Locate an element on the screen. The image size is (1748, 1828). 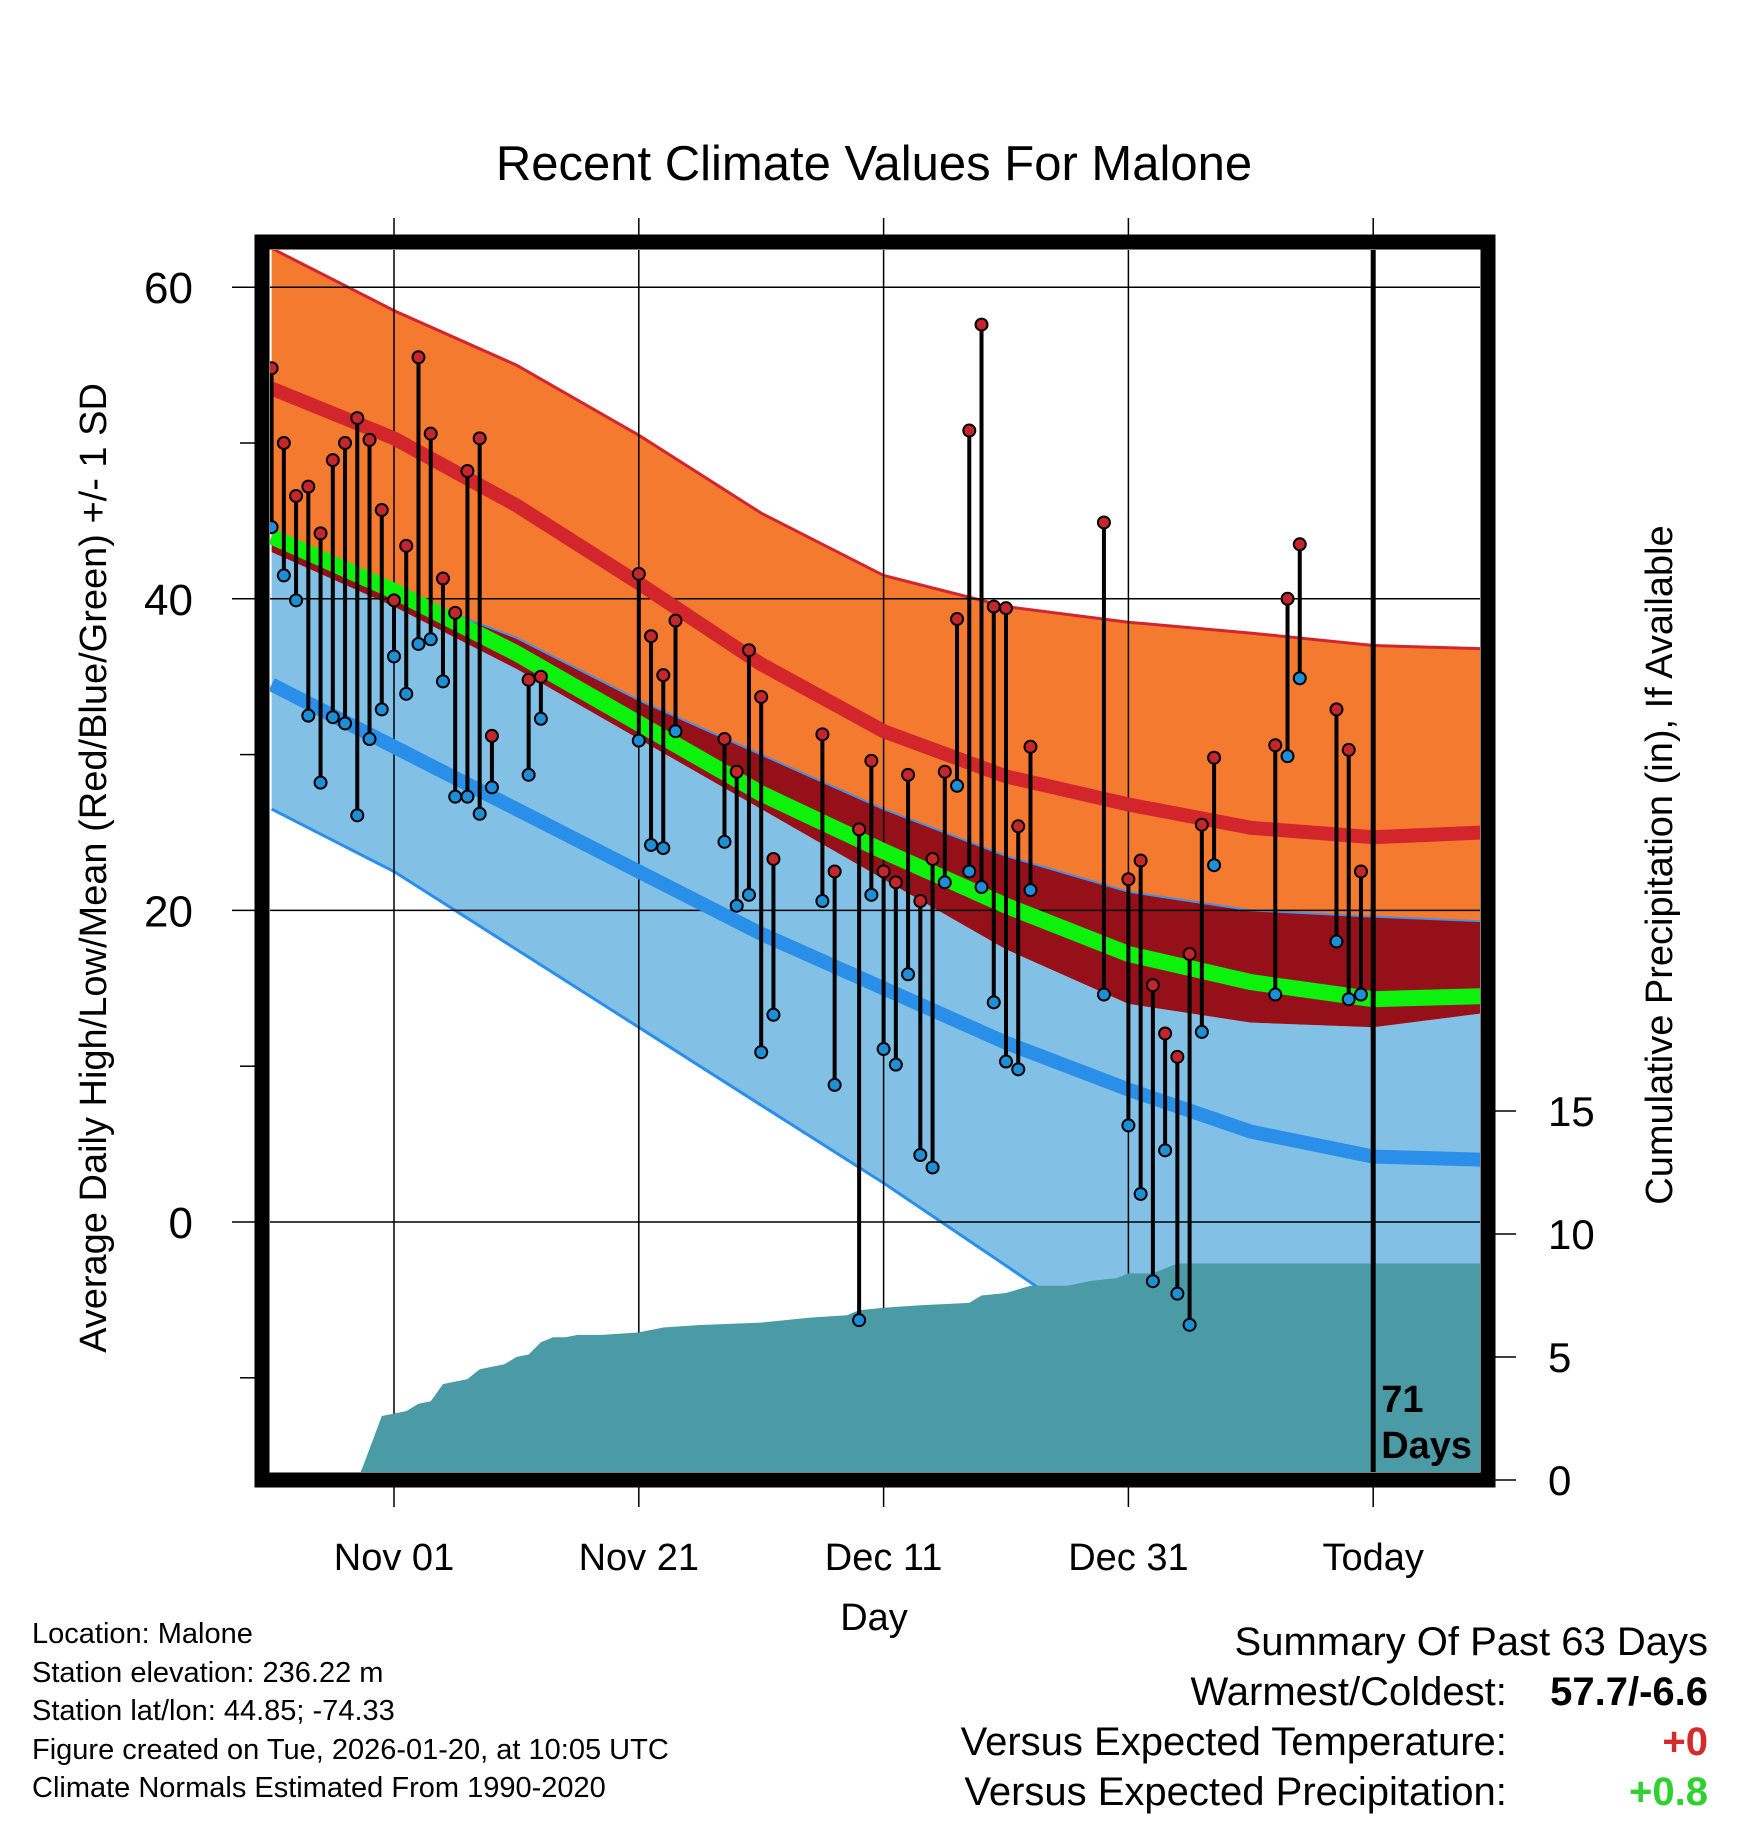
y-tick-label: 60 is located at coordinates (168, 288).